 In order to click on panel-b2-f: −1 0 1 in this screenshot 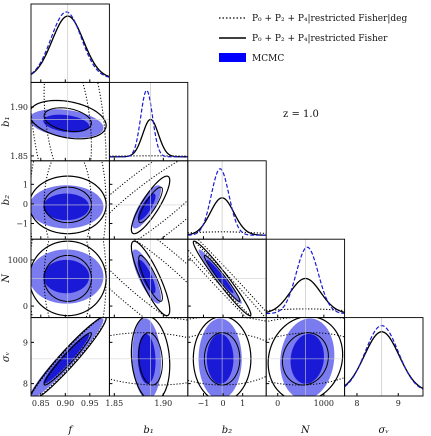, I will do `click(63, 200)`.